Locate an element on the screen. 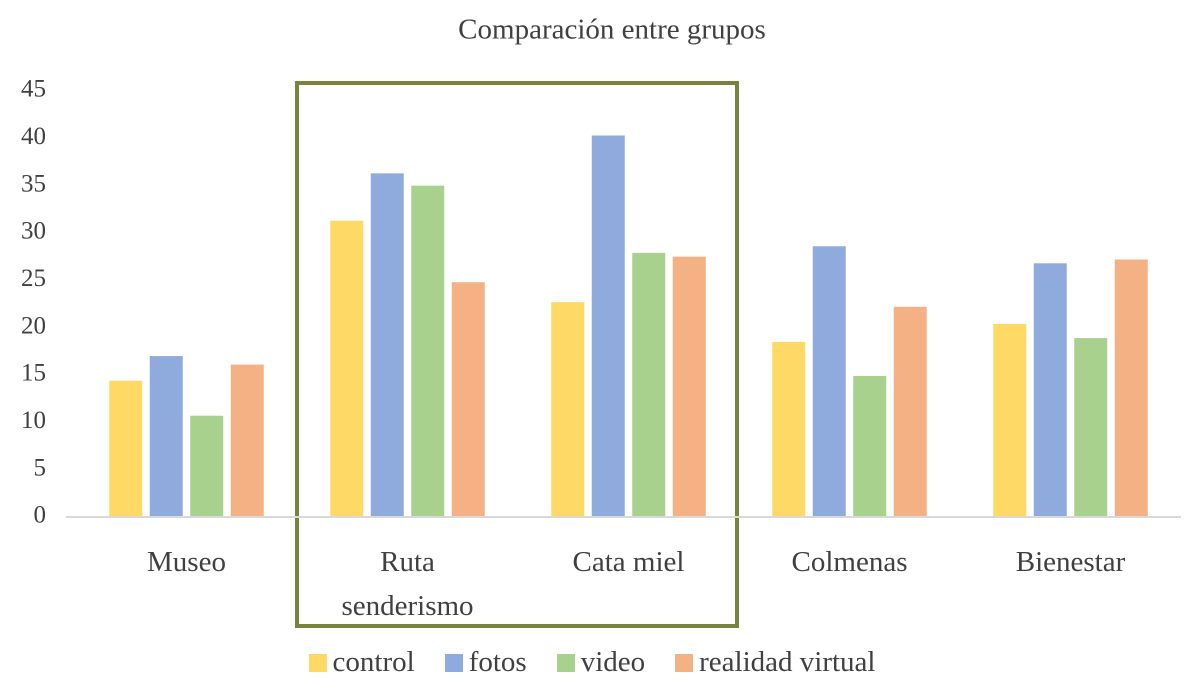 The width and height of the screenshot is (1184, 685). x-tick-label: Ruta senderismo is located at coordinates (407, 584).